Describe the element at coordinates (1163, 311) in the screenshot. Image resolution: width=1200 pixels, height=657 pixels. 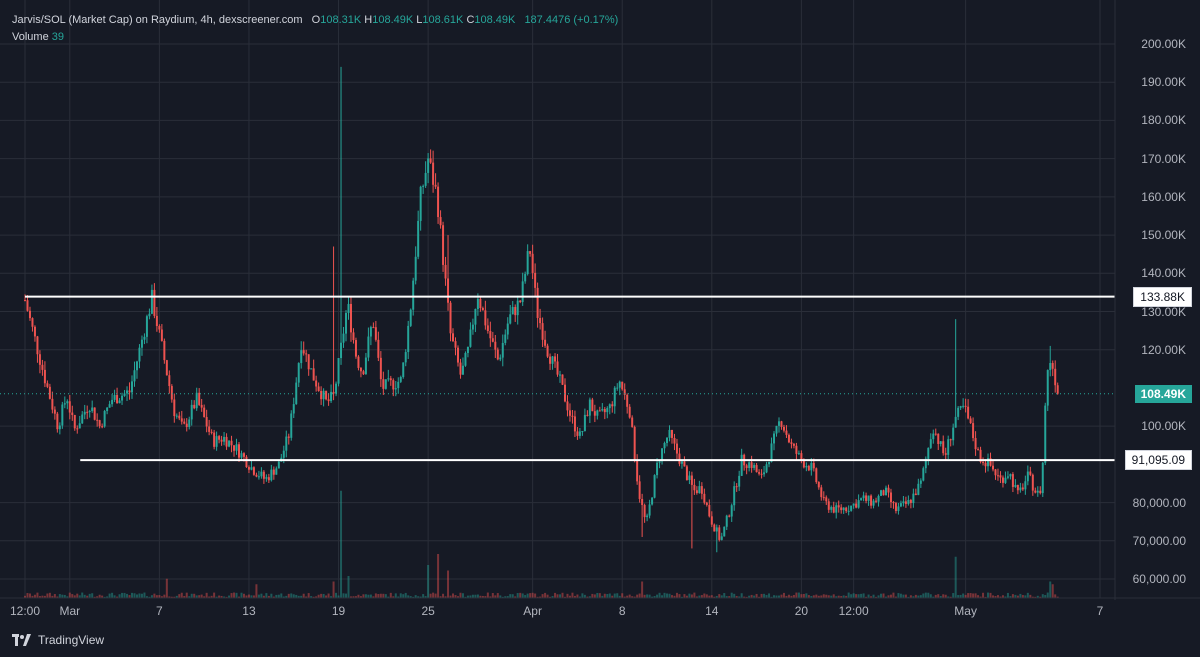
I see `price-tick-label: 130.00K` at that location.